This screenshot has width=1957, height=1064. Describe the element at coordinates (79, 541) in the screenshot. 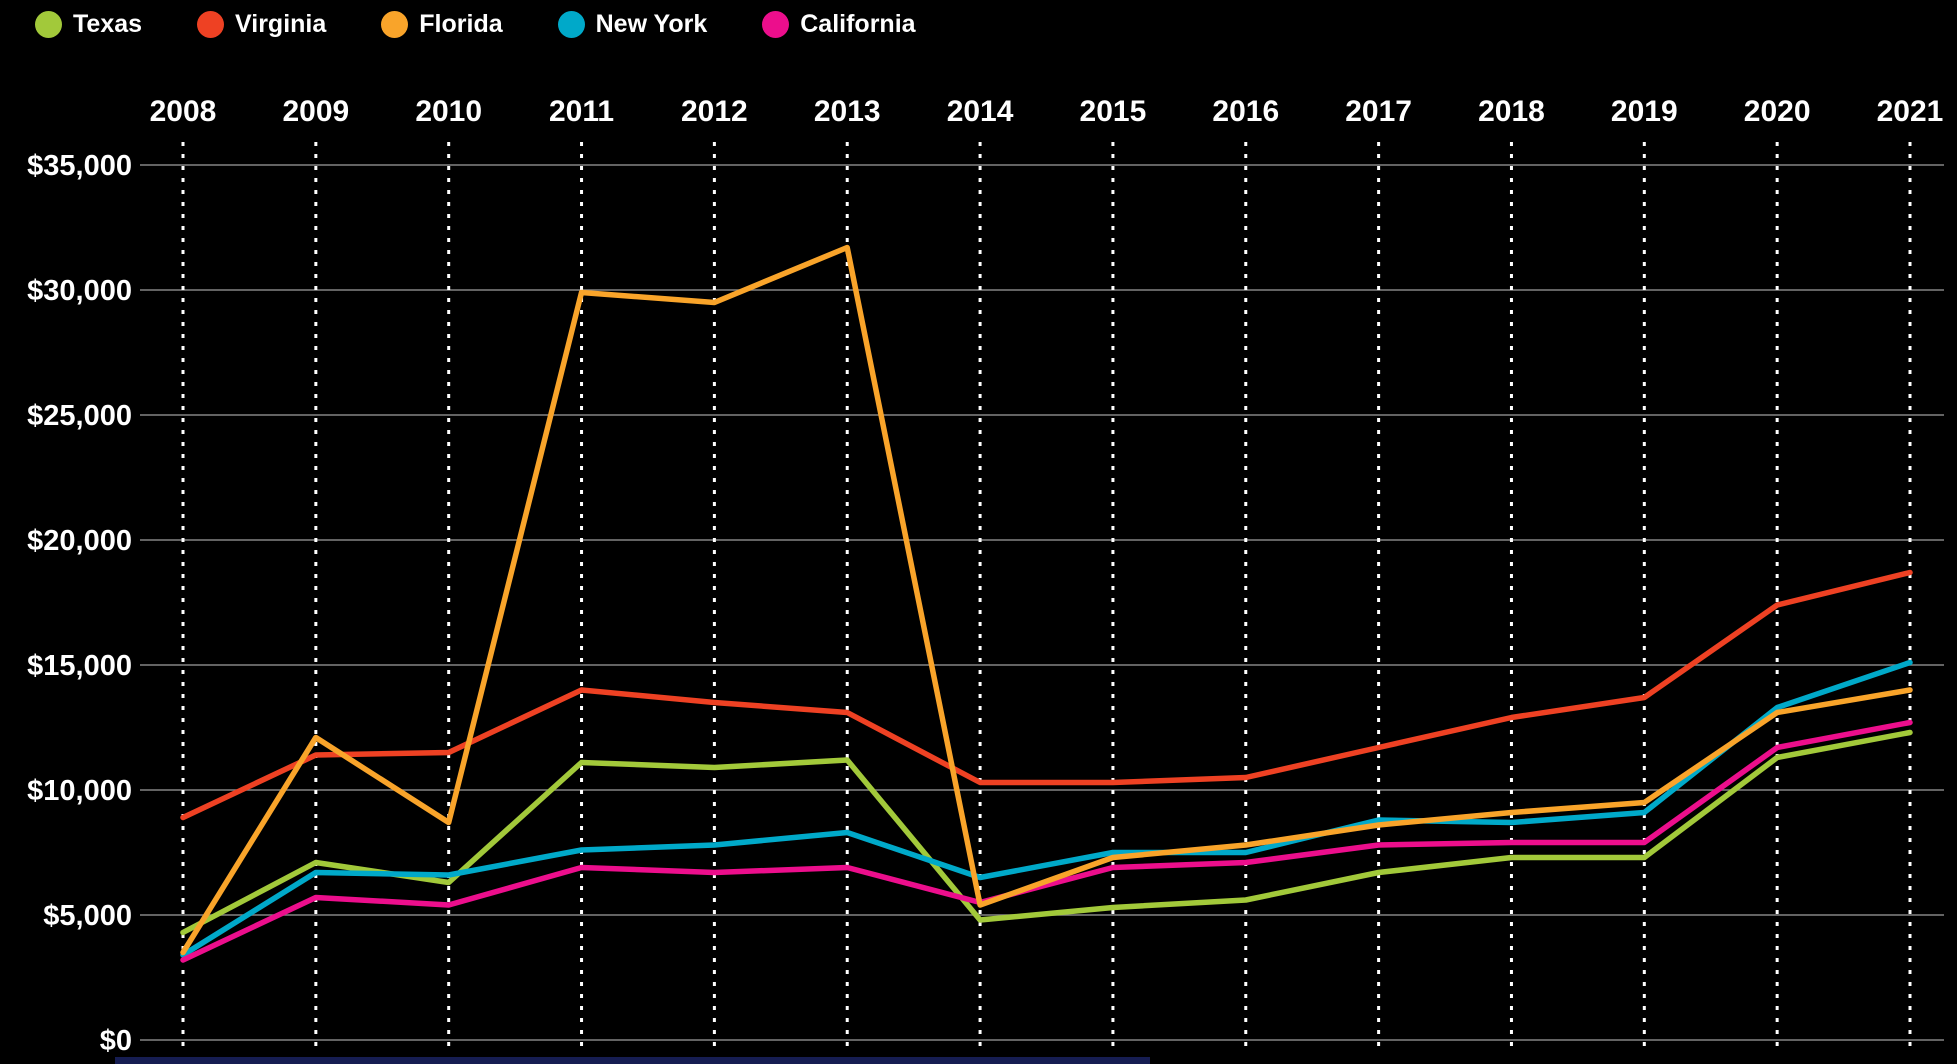

I see `y-axis-tick-label: $20,000` at that location.